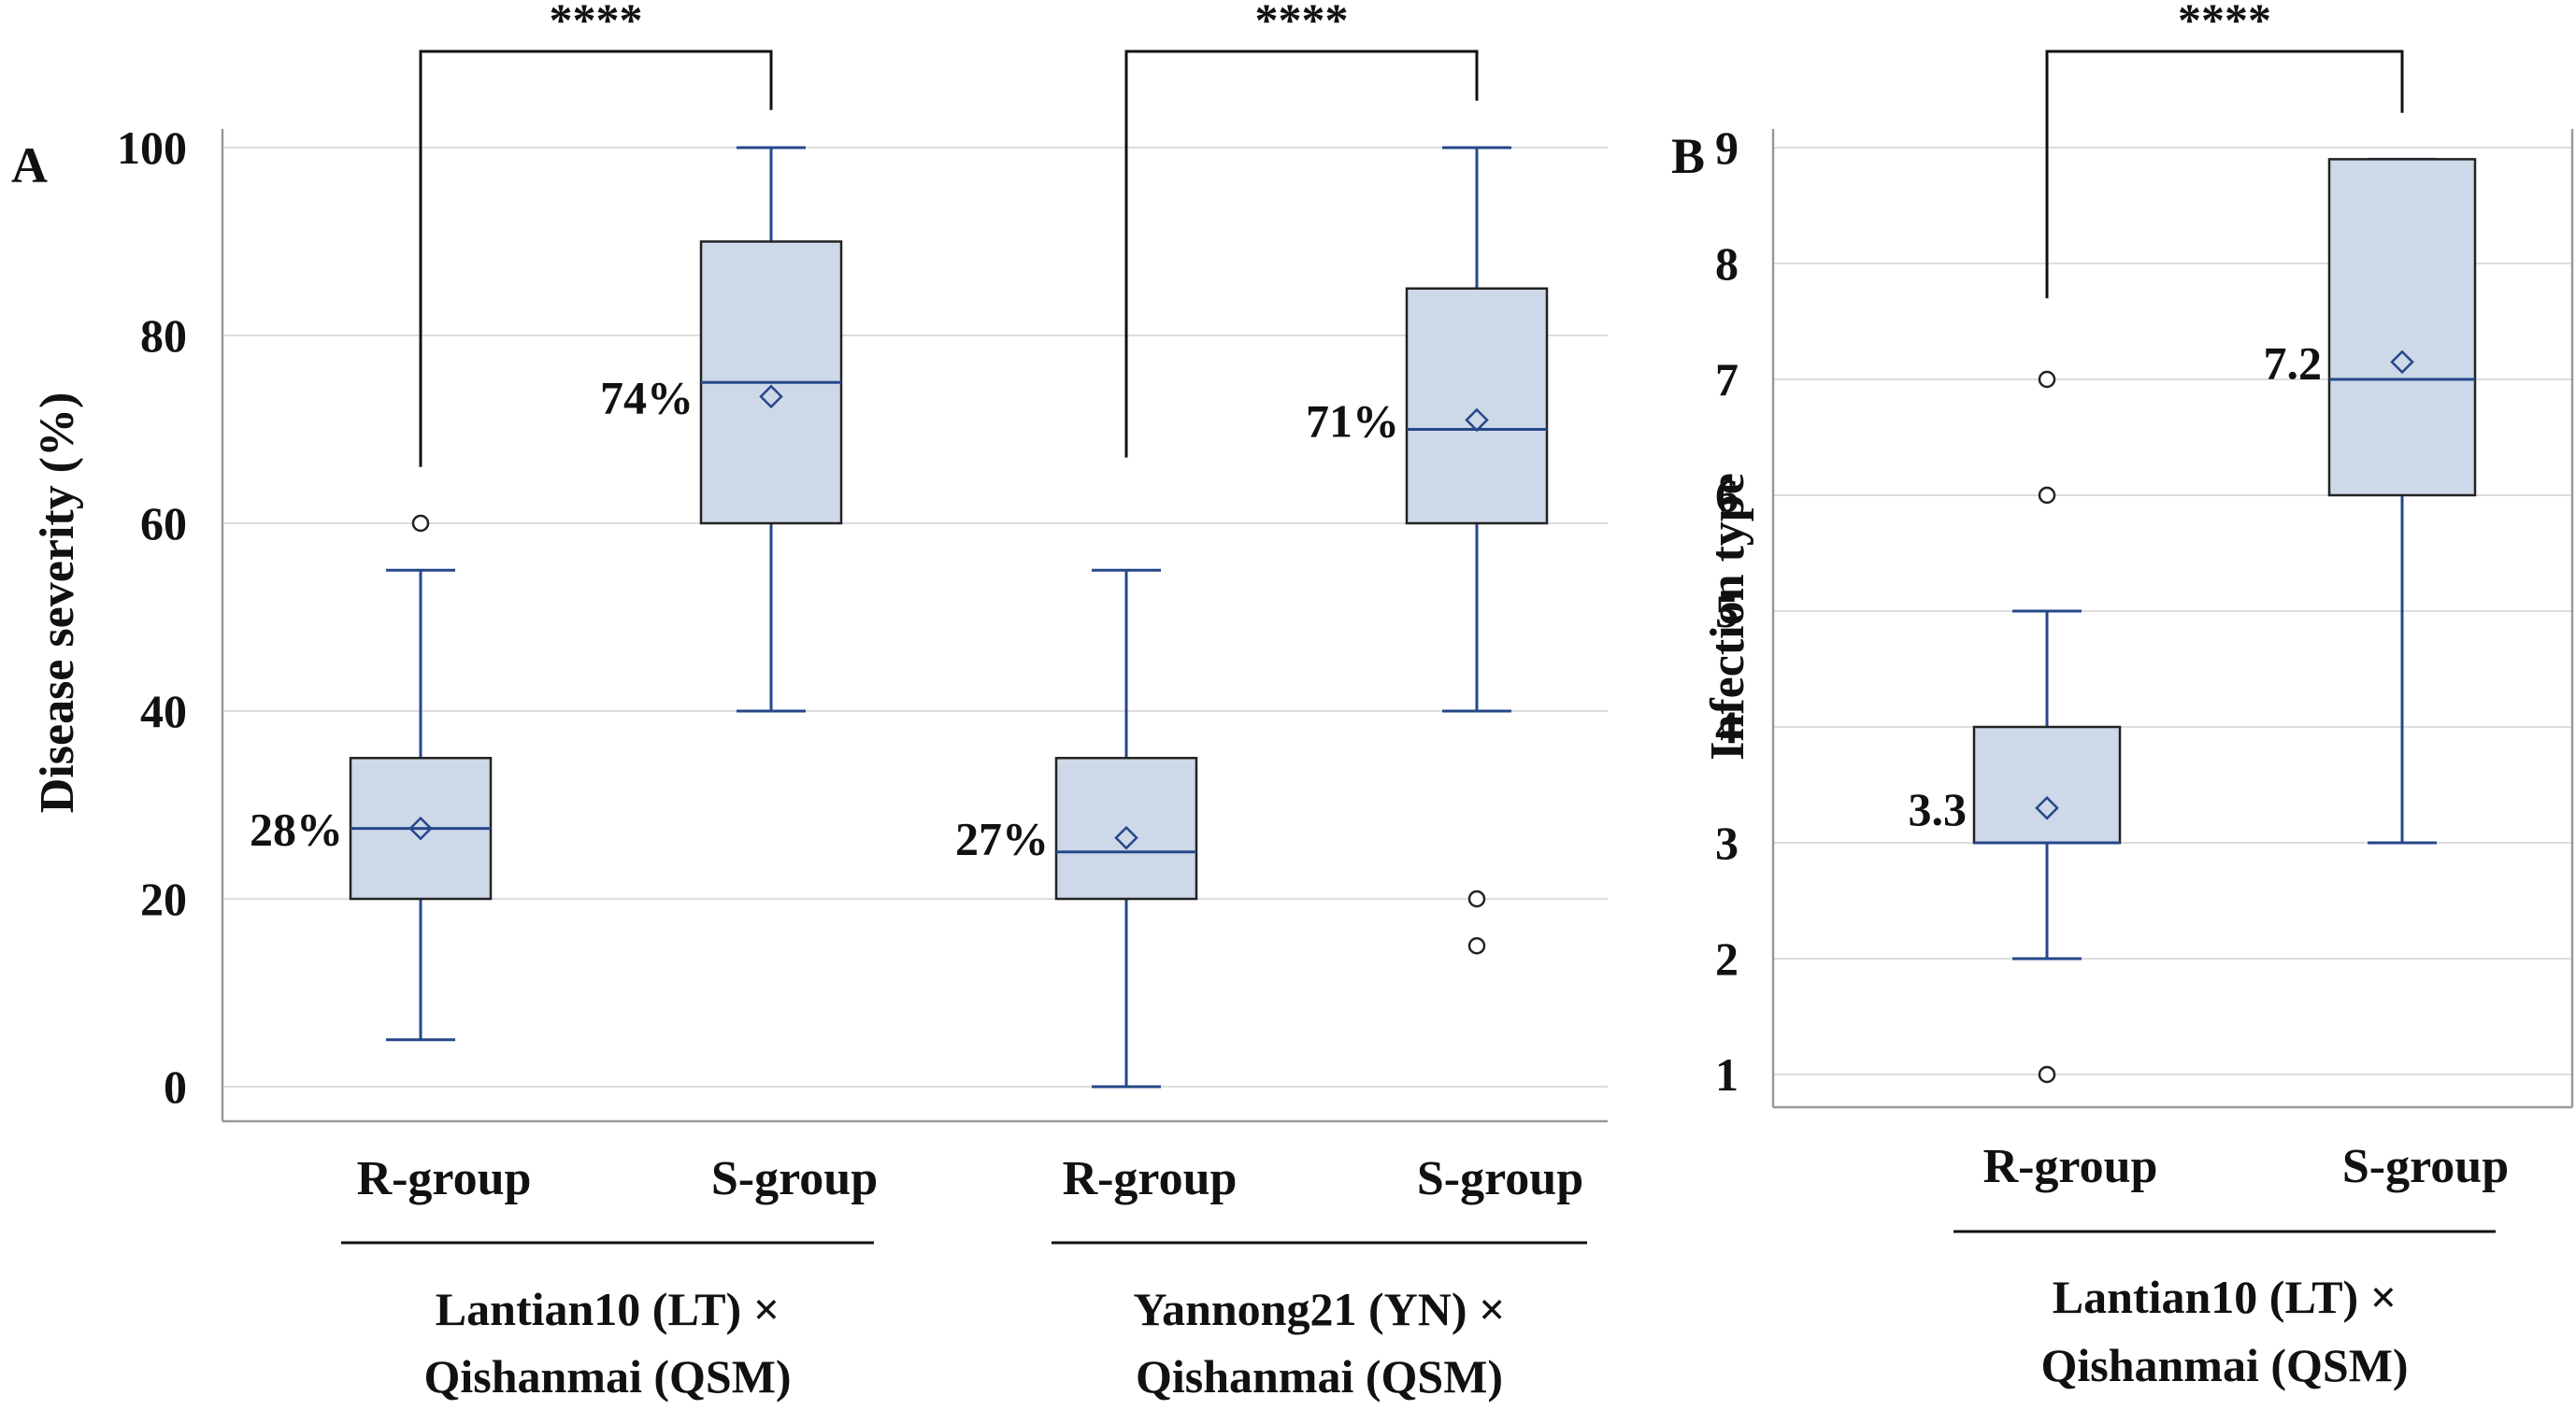 This screenshot has height=1424, width=2576. I want to click on y-tick-label: 7, so click(1727, 380).